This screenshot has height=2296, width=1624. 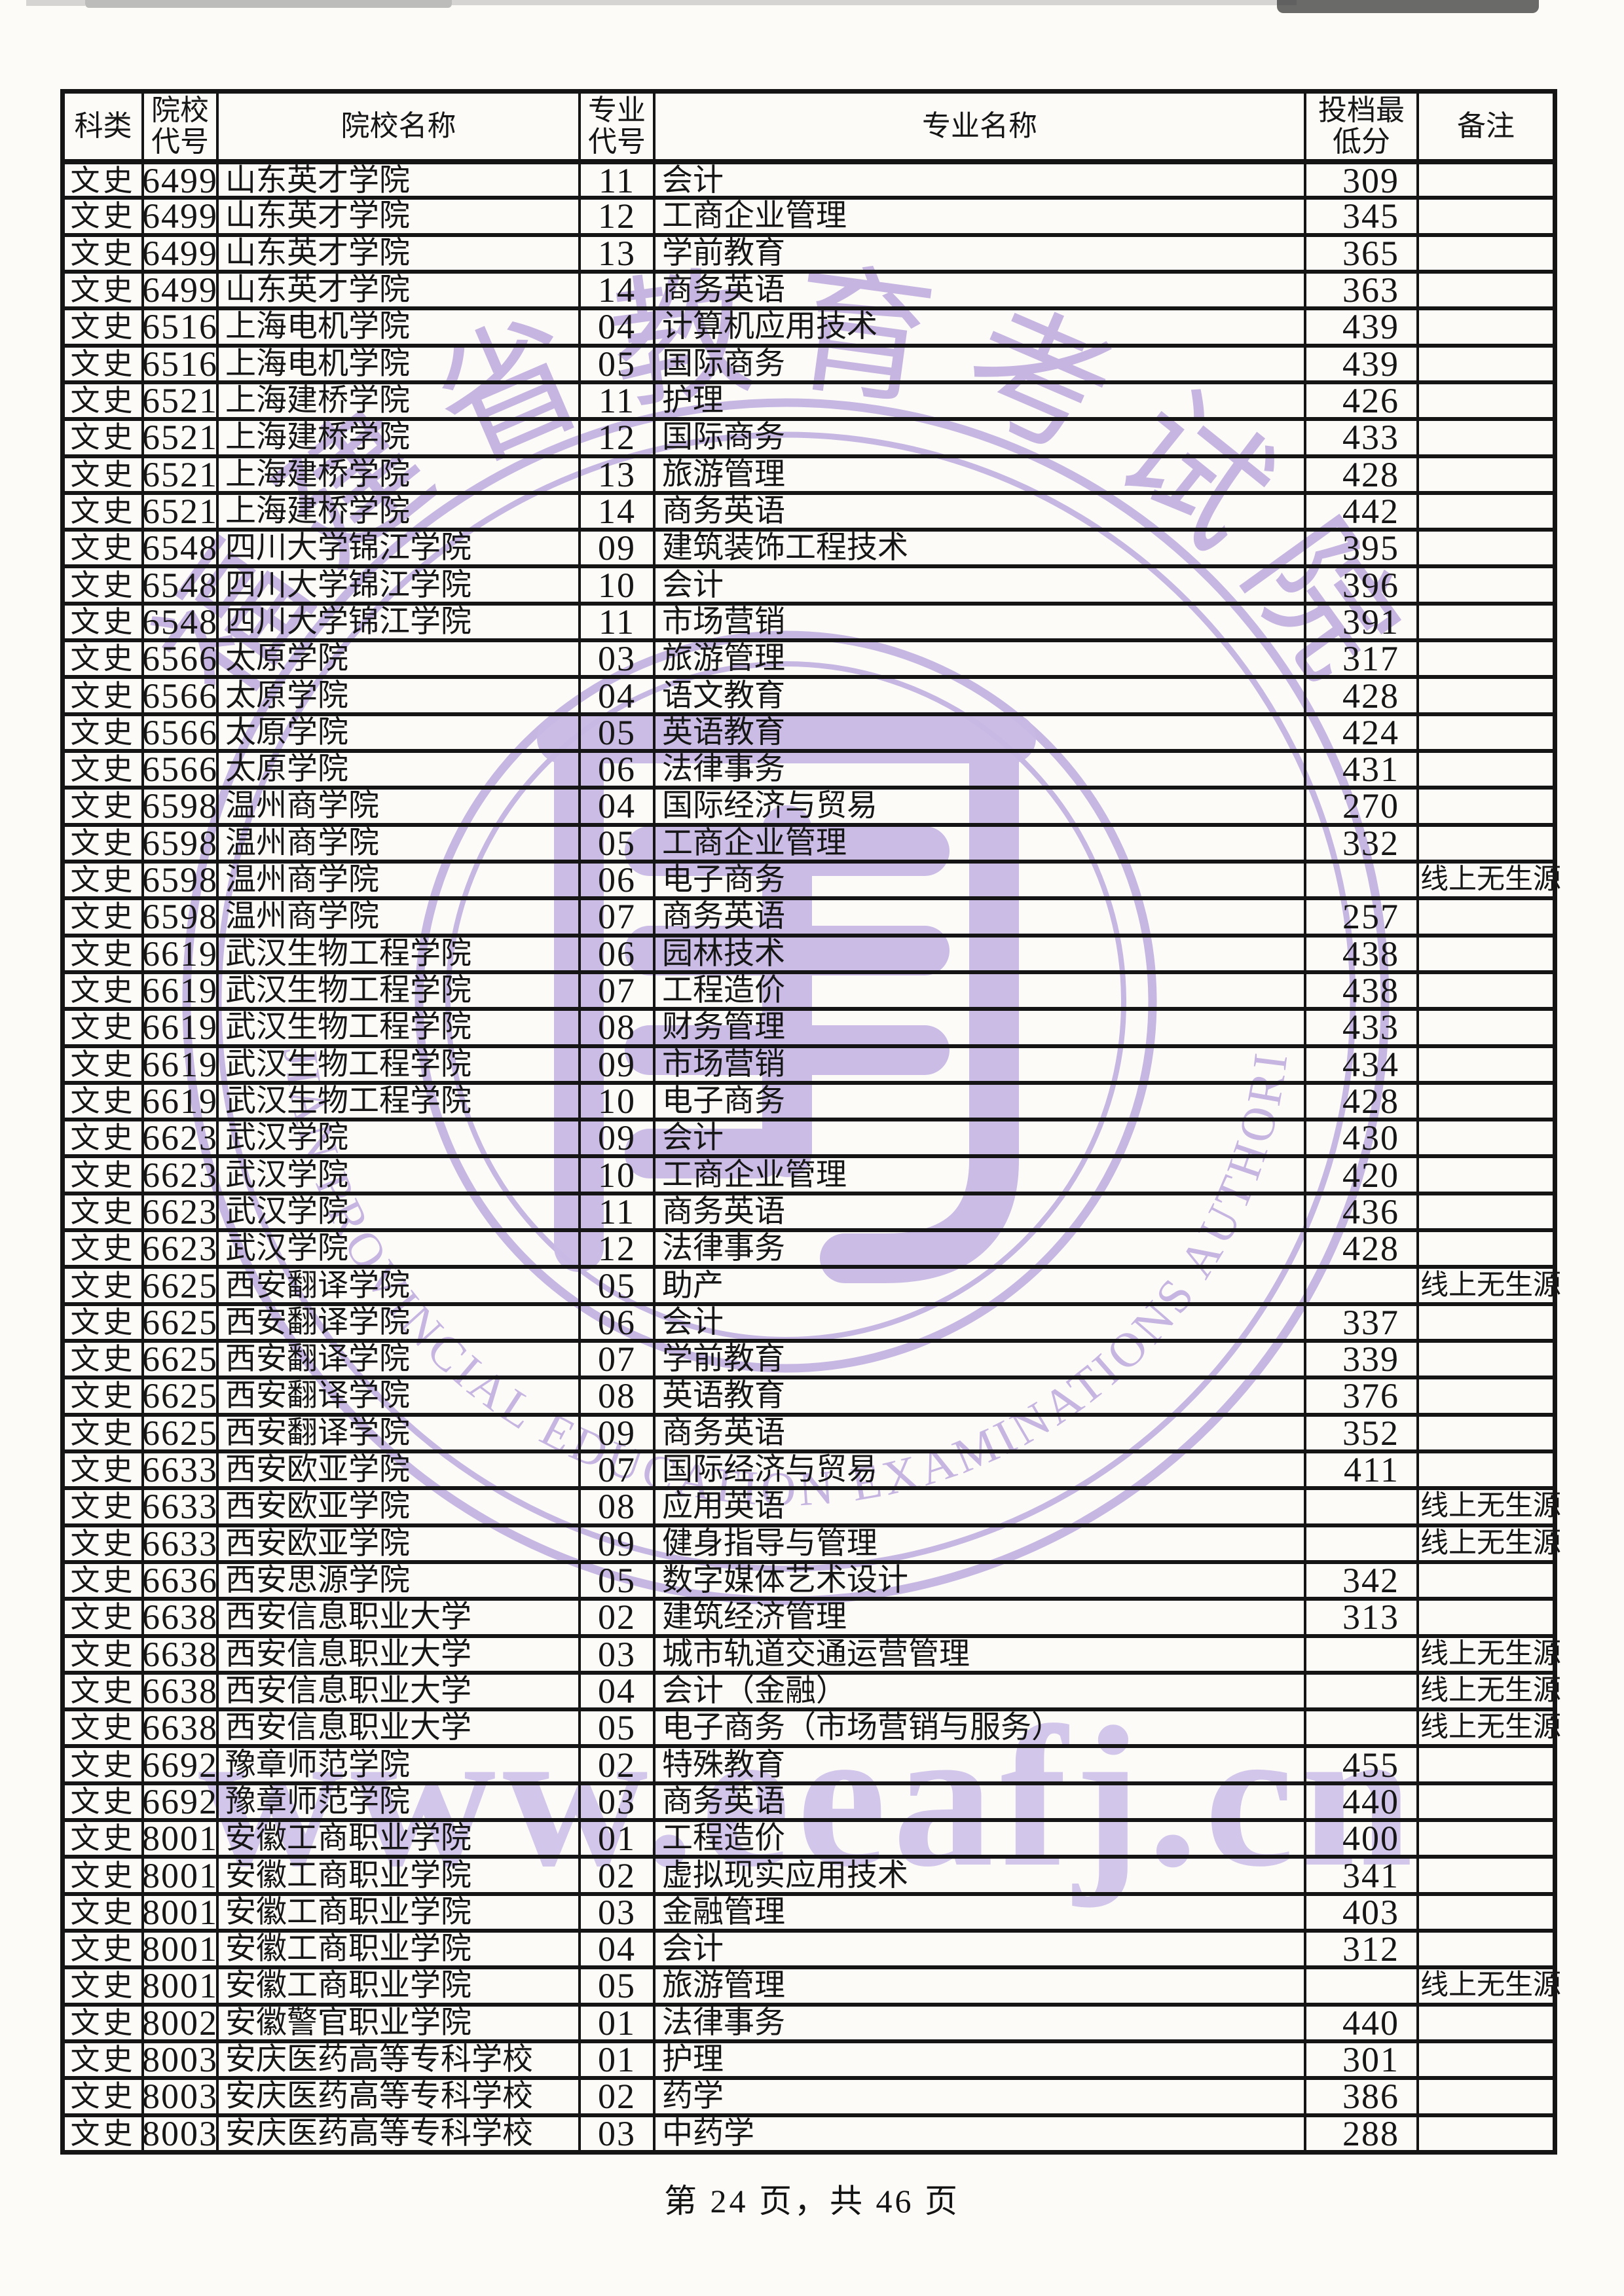 I want to click on cell-college-name: 西安信息职业大学, so click(x=397, y=1728).